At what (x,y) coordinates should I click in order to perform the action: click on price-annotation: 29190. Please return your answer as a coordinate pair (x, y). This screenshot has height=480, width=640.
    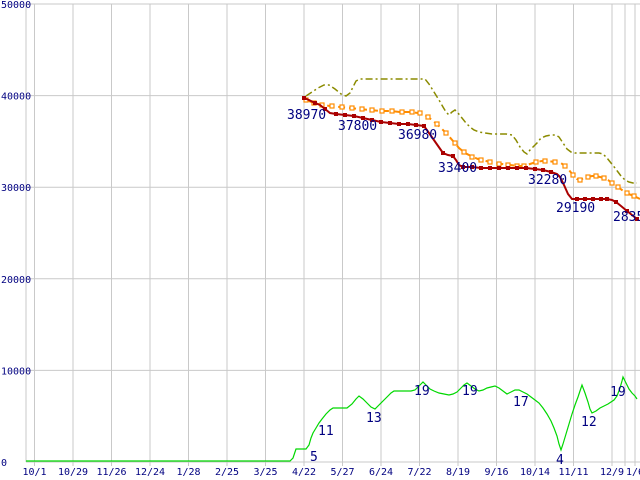
    Looking at the image, I should click on (575, 208).